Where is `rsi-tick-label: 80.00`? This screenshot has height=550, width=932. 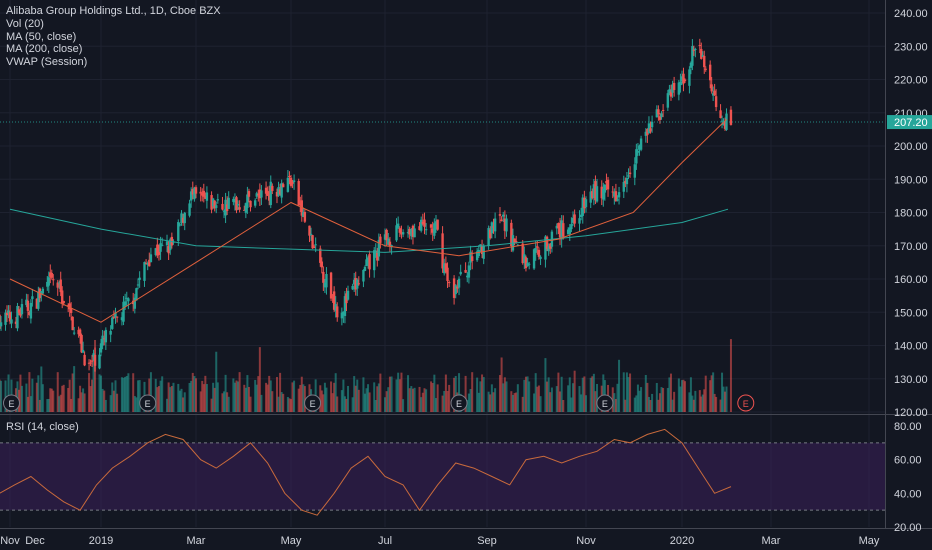
rsi-tick-label: 80.00 is located at coordinates (908, 427).